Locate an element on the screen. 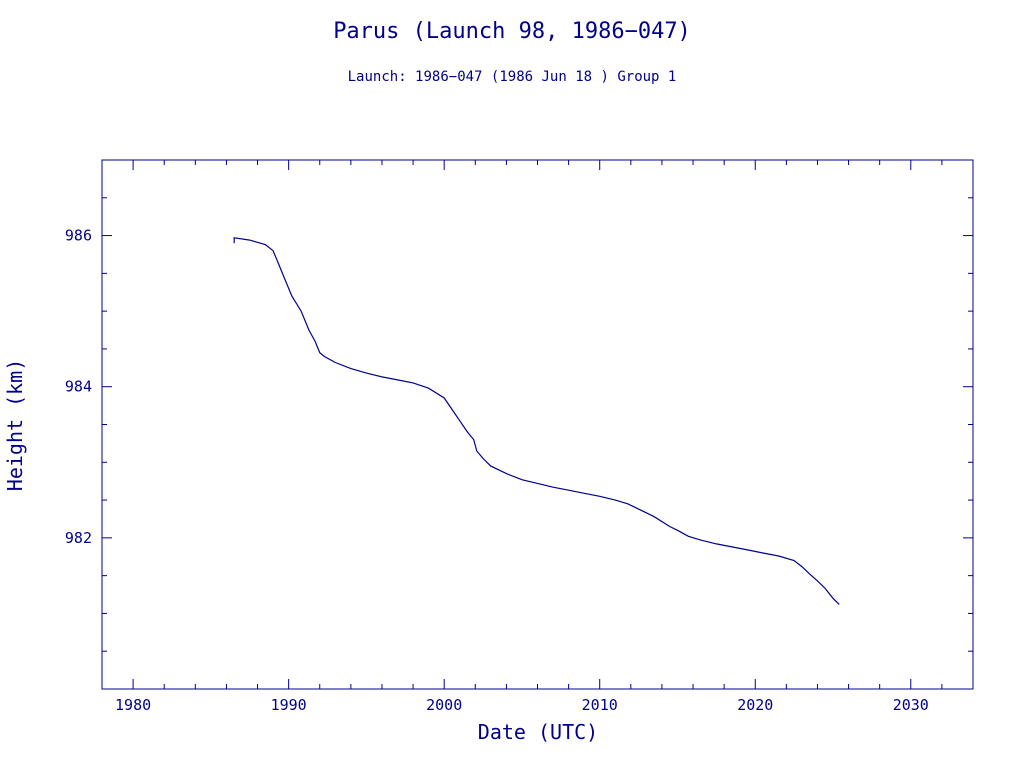 This screenshot has height=768, width=1024. y-tick-label: 982 is located at coordinates (78, 538).